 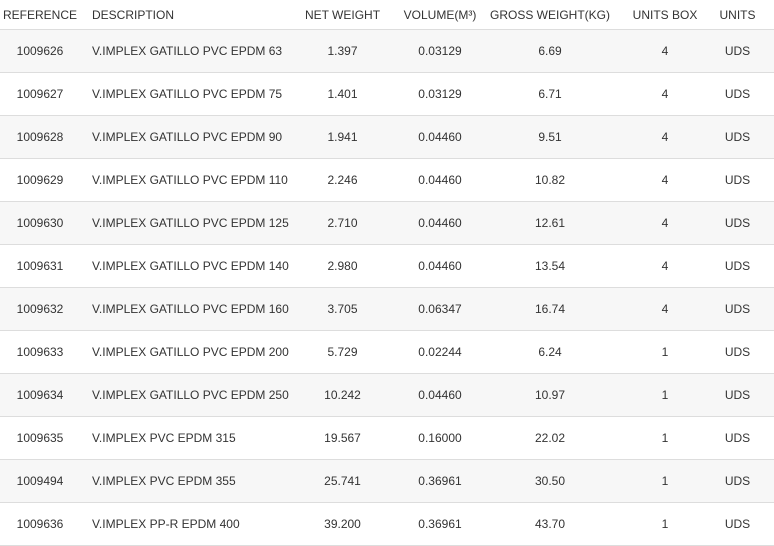 What do you see at coordinates (342, 15) in the screenshot?
I see `header-net-weight: NET WEIGHT` at bounding box center [342, 15].